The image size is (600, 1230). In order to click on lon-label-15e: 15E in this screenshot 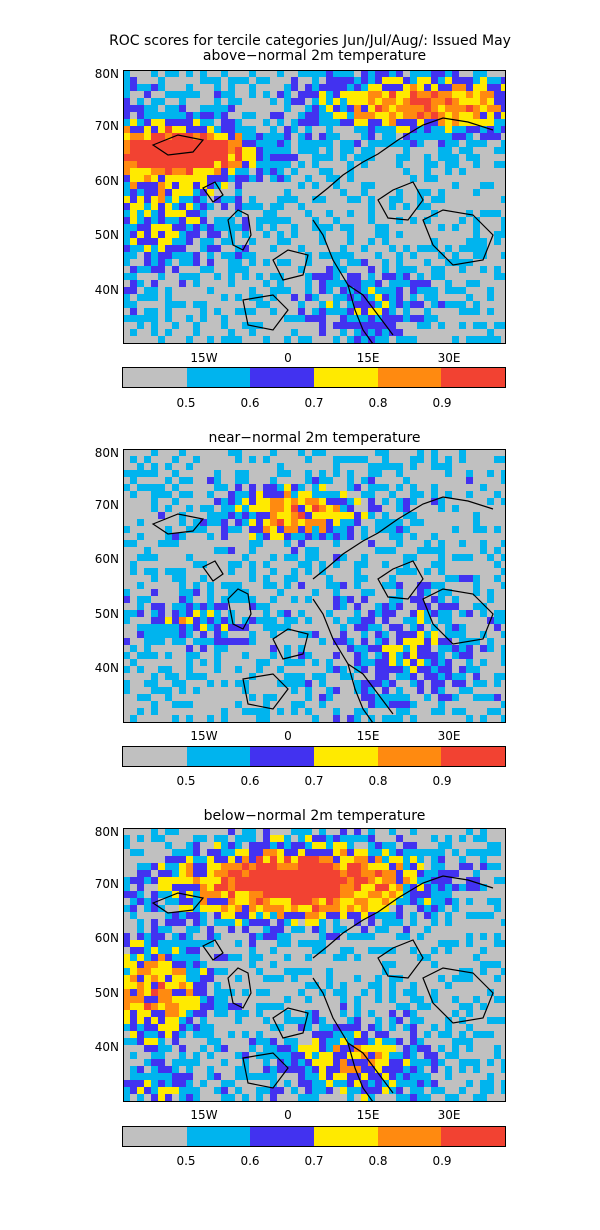, I will do `click(368, 358)`.